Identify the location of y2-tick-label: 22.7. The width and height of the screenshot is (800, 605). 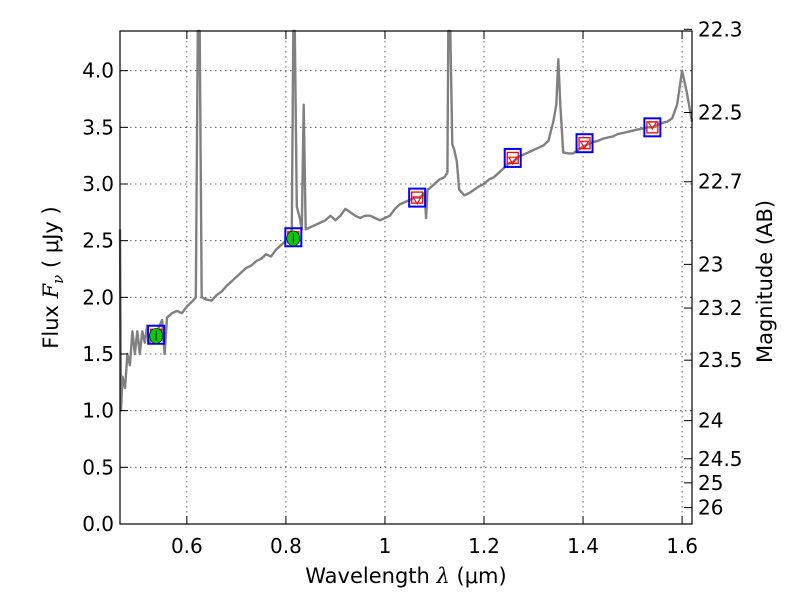
(720, 182).